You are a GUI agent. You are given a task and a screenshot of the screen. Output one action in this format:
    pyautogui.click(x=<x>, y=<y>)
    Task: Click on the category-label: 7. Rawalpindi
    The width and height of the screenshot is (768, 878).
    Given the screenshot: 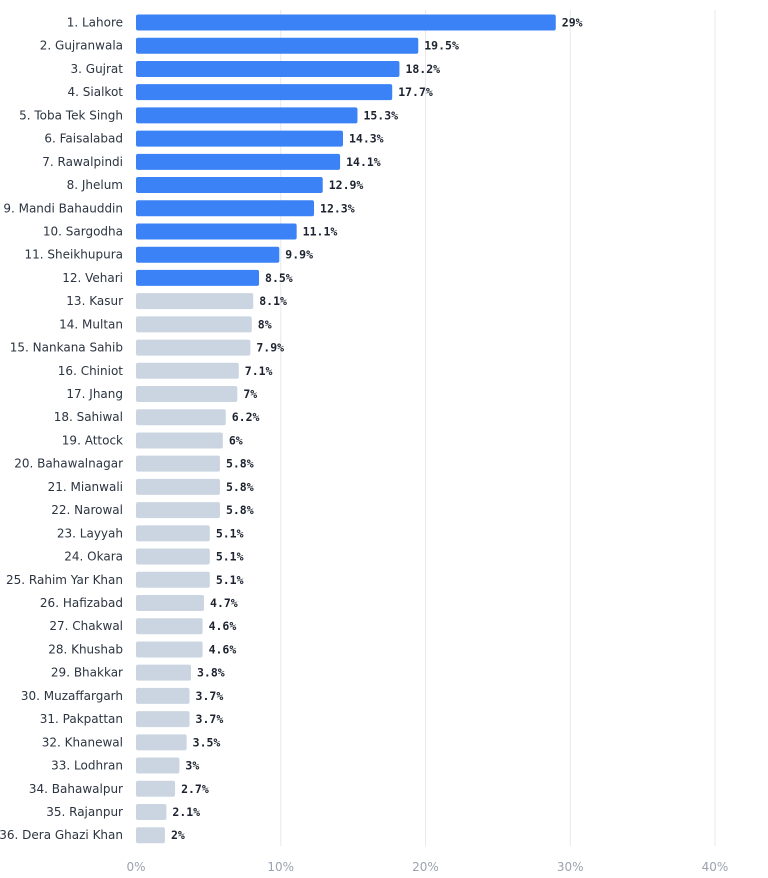 What is the action you would take?
    pyautogui.click(x=82, y=162)
    